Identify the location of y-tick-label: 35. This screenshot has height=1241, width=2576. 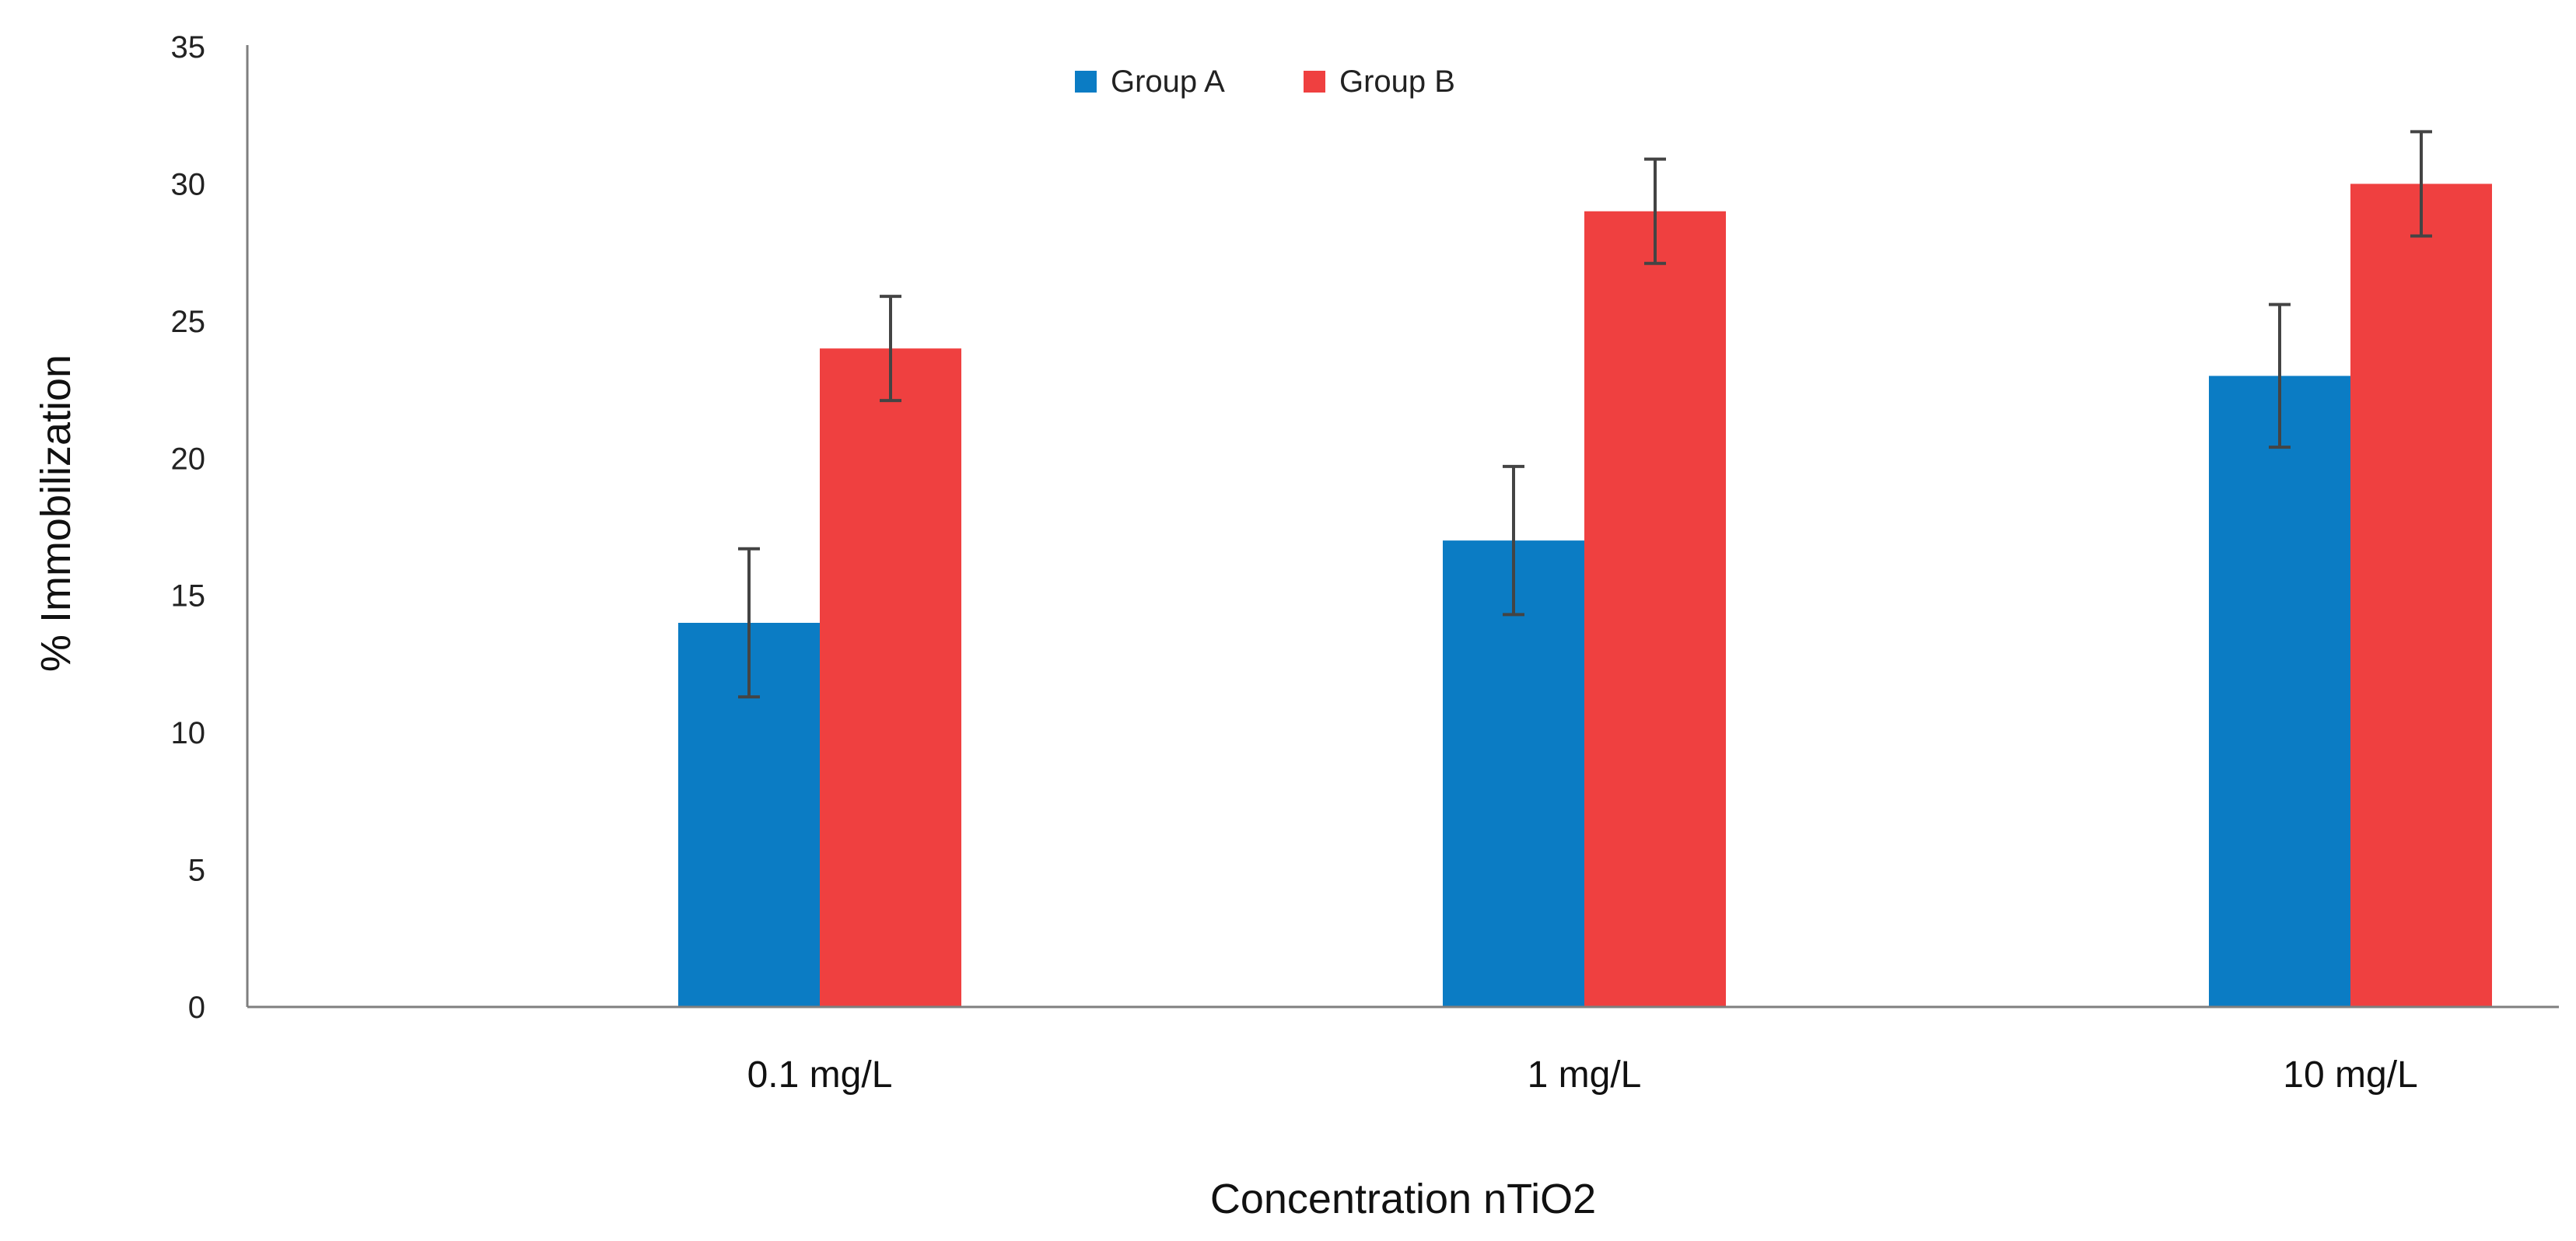
(188, 48).